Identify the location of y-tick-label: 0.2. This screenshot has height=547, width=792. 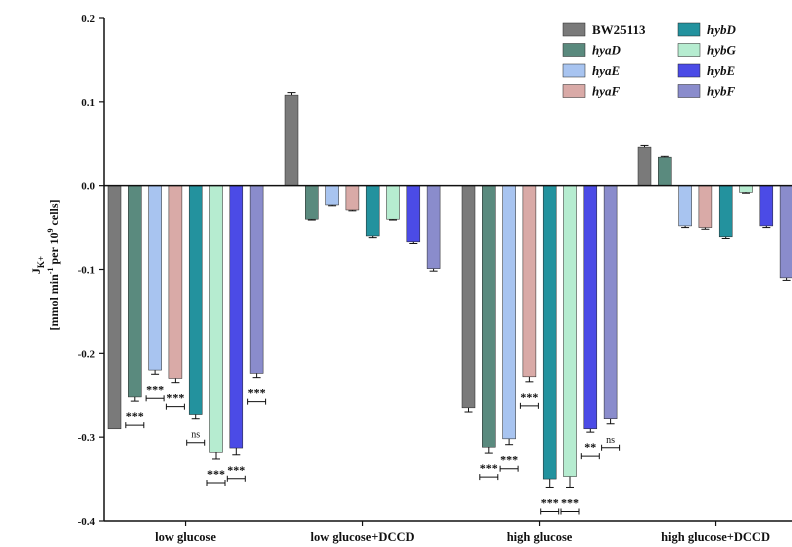
(88, 19).